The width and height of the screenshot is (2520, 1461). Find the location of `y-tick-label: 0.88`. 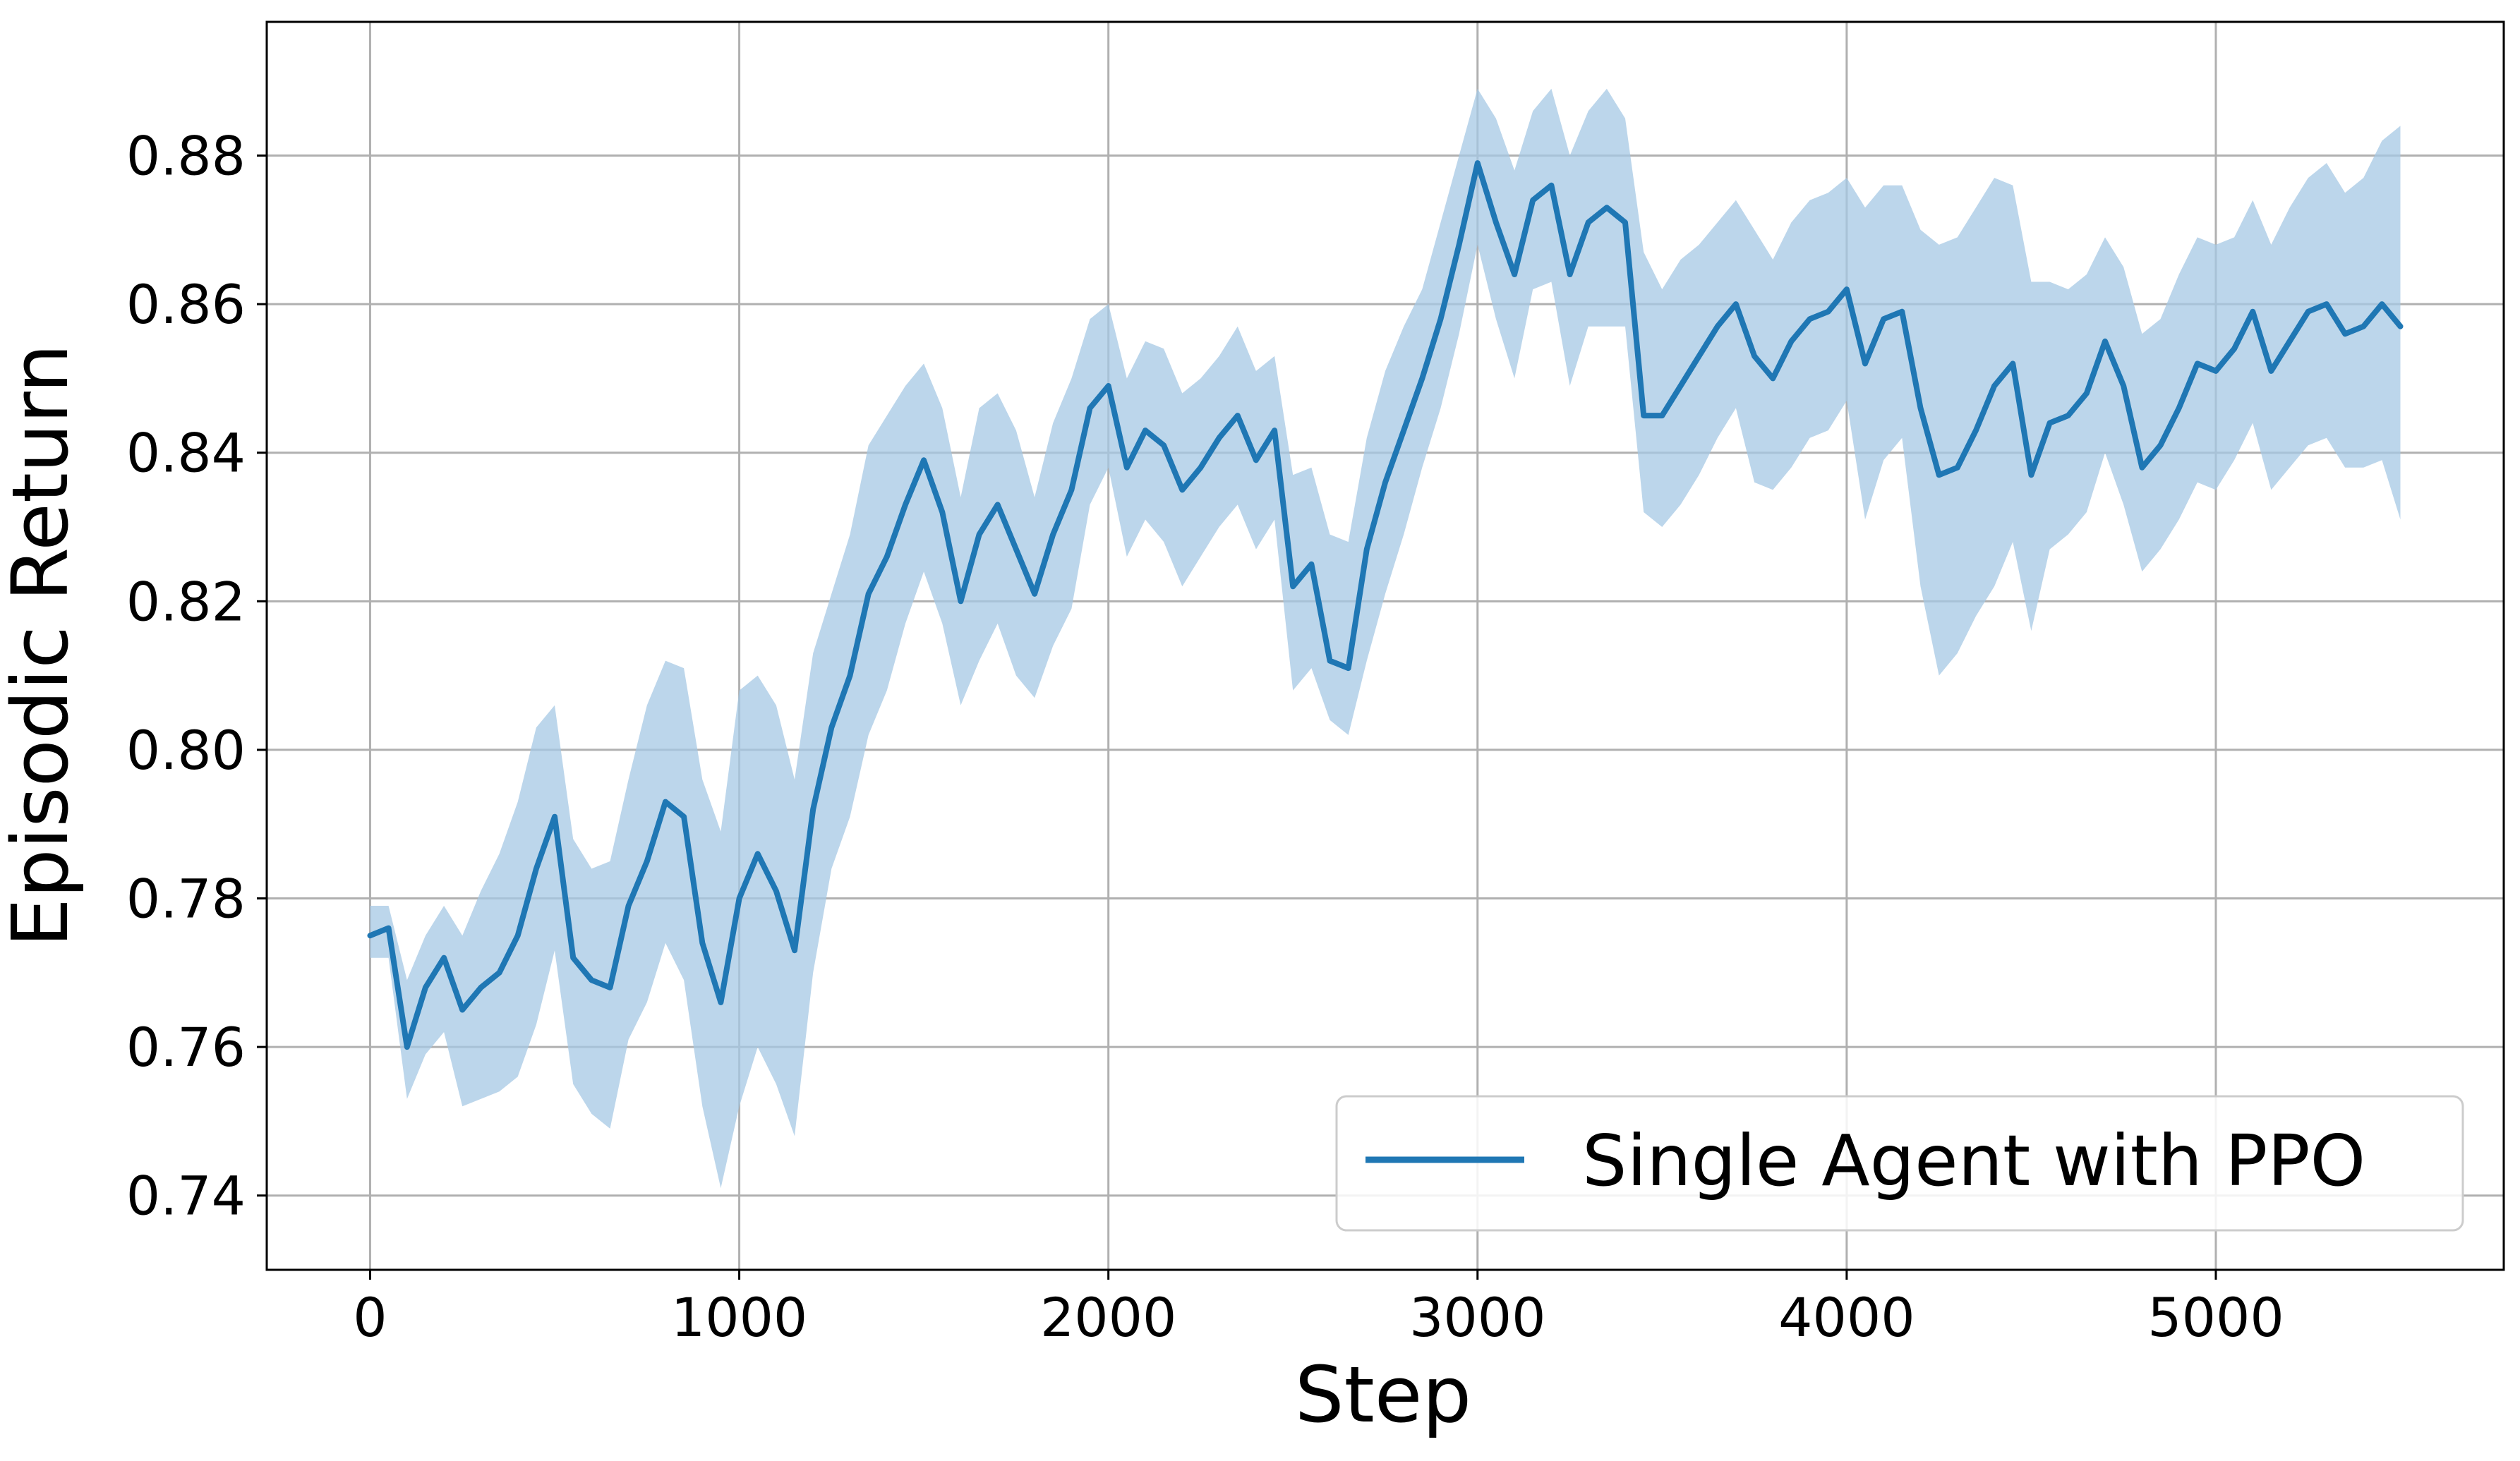

y-tick-label: 0.88 is located at coordinates (186, 157).